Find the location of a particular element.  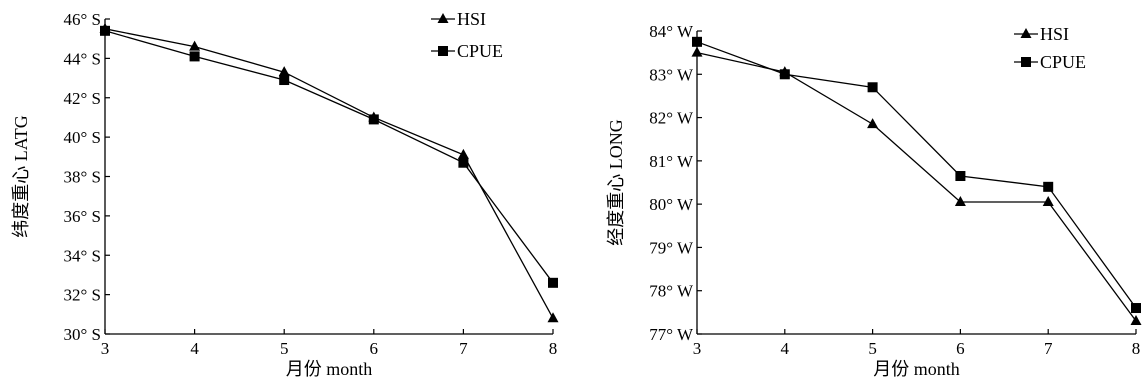

y-tick-label: 36° S is located at coordinates (82, 216).